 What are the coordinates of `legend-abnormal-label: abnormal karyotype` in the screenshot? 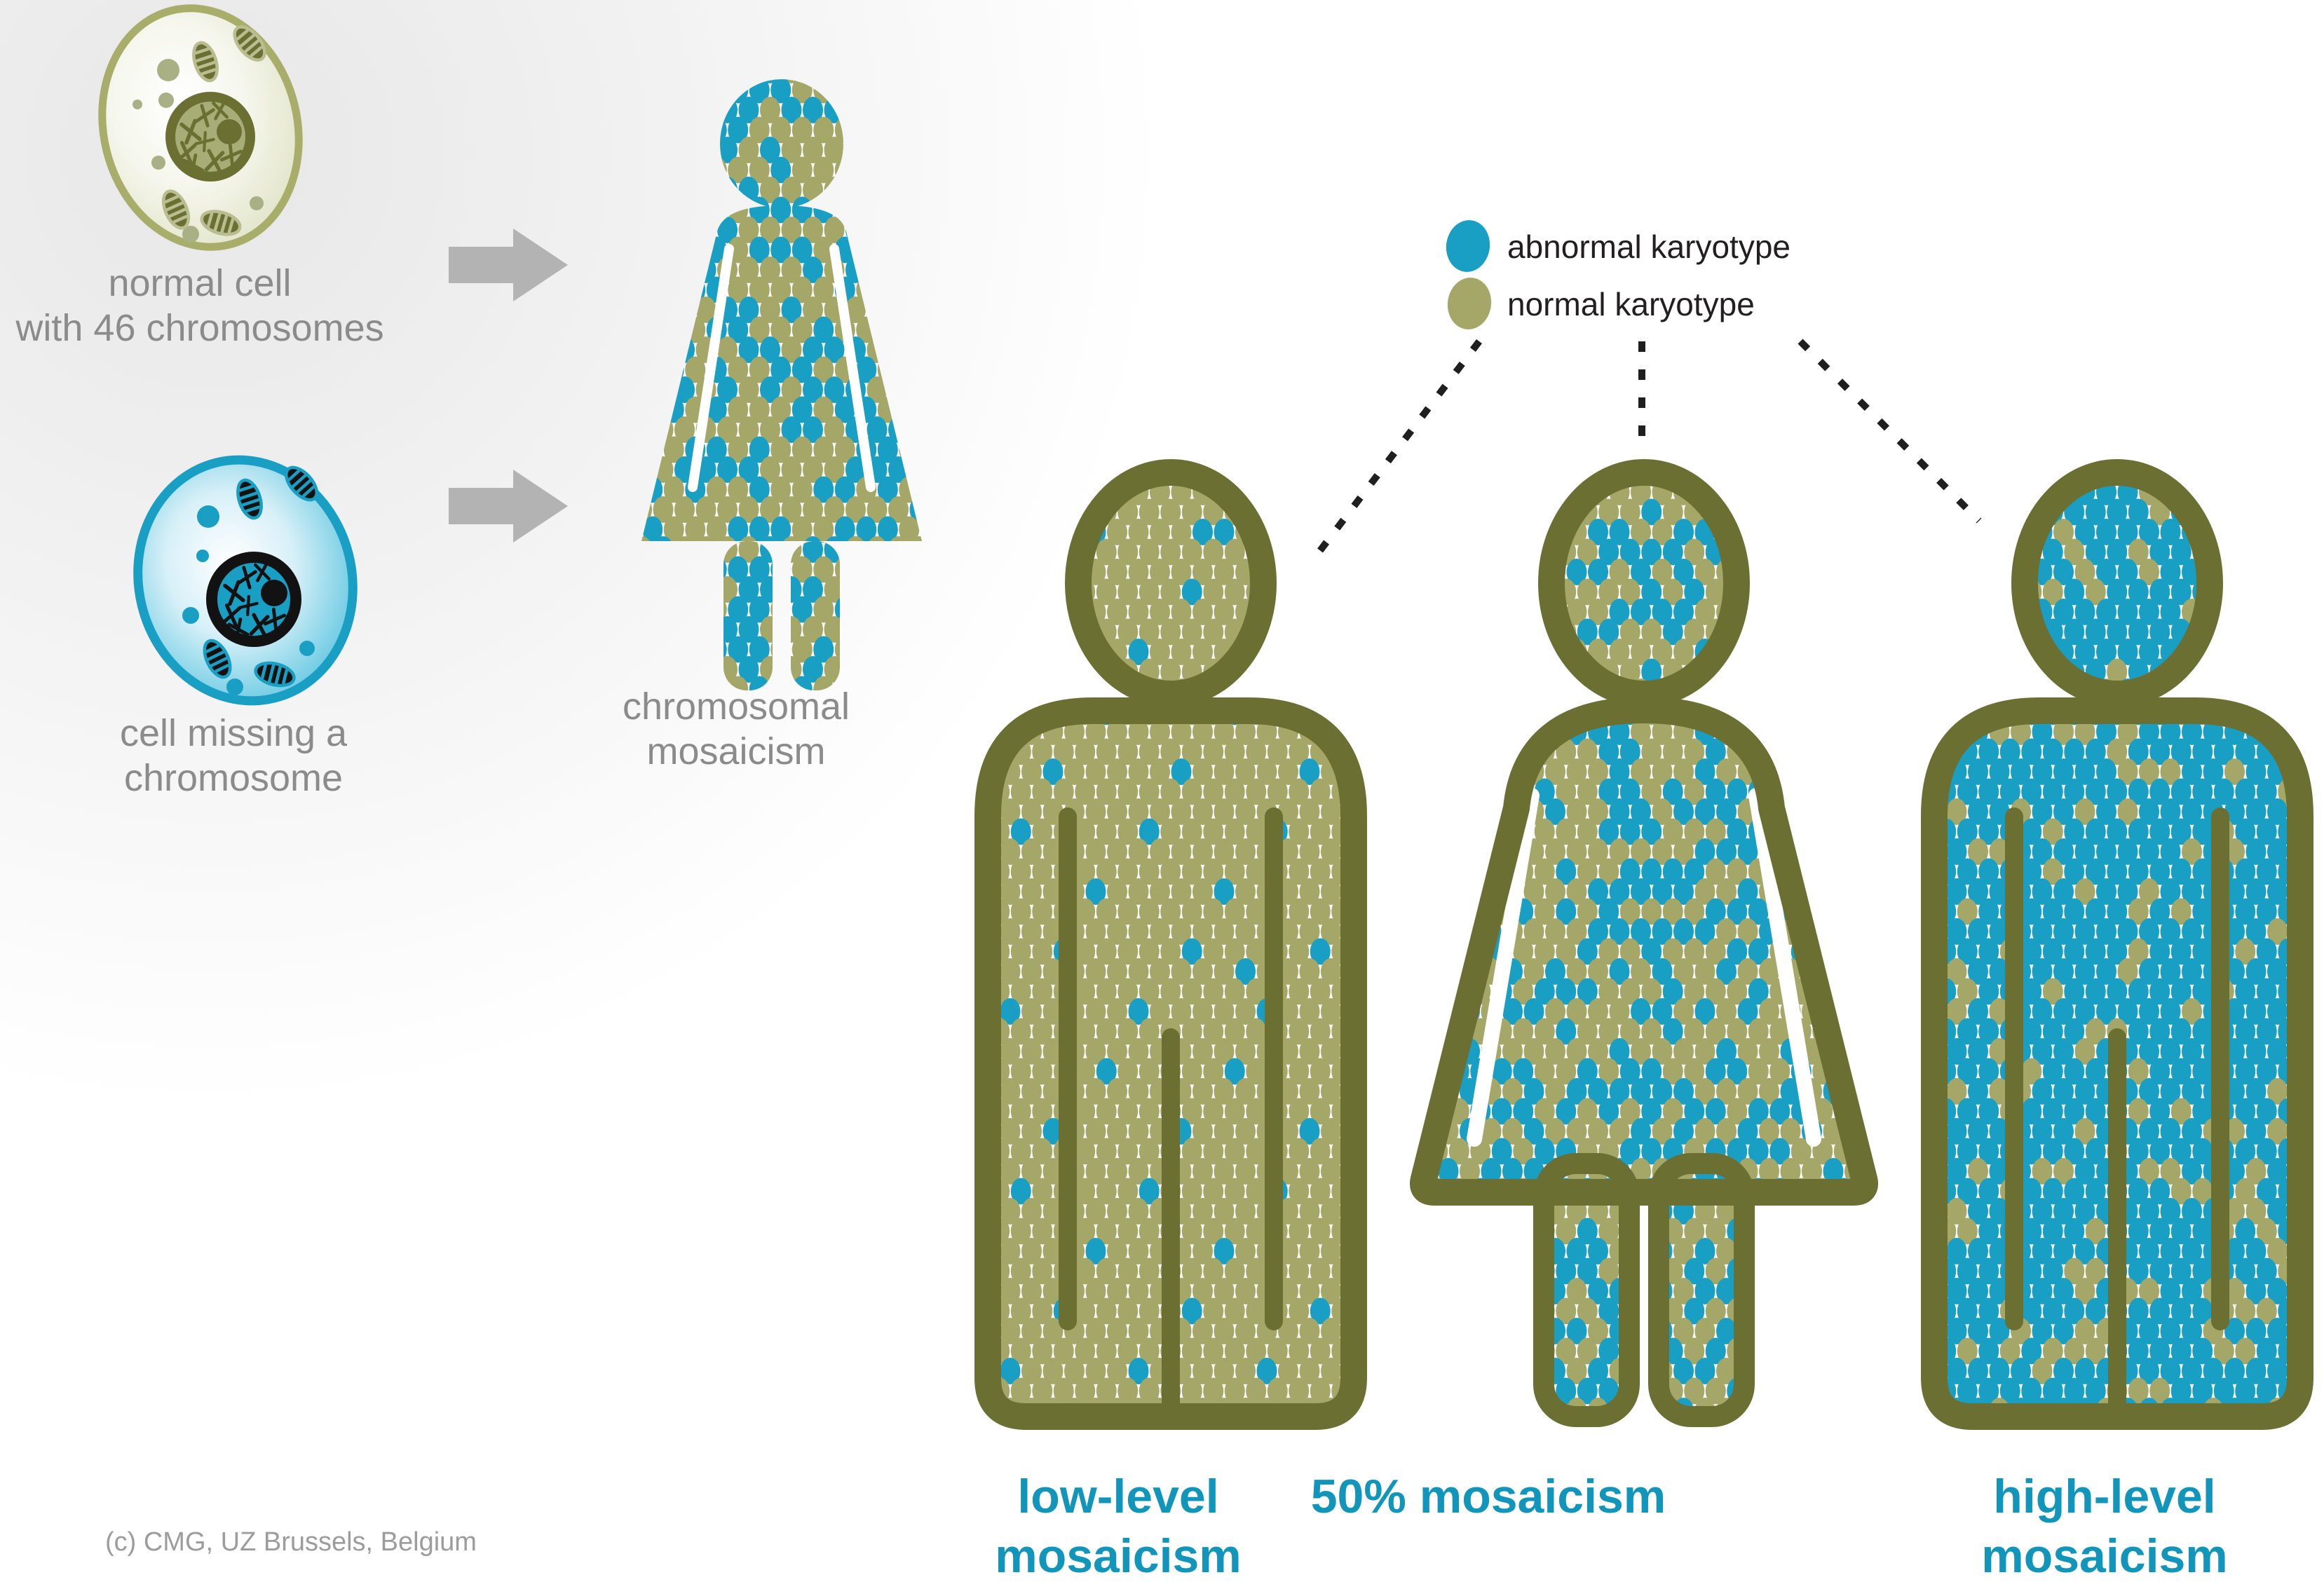 It's located at (1648, 247).